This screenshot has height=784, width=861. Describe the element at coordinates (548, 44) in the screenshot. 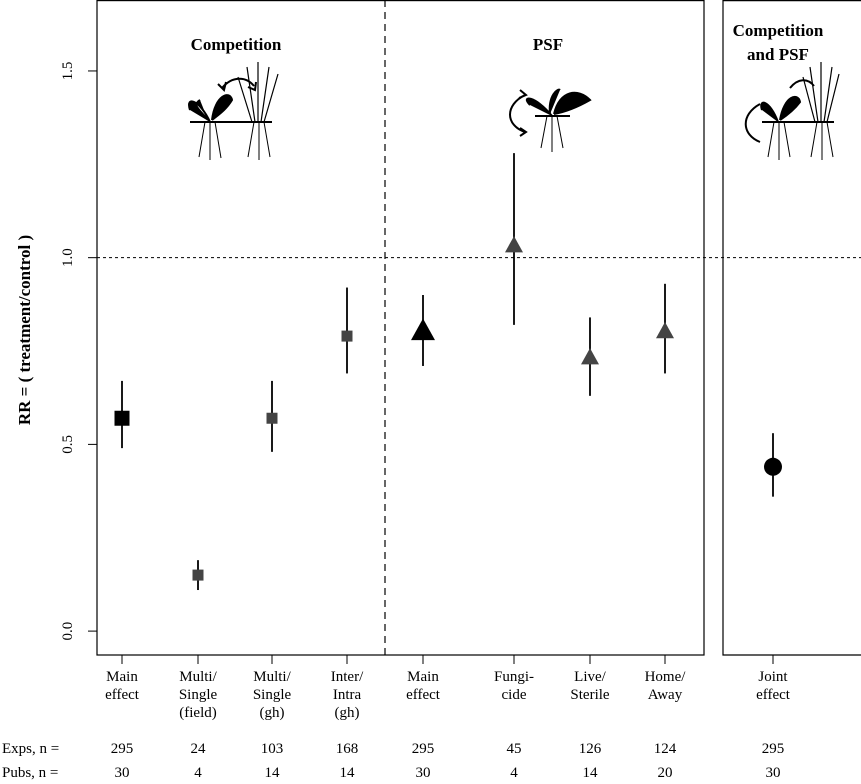

I see `group-title: PSF` at that location.